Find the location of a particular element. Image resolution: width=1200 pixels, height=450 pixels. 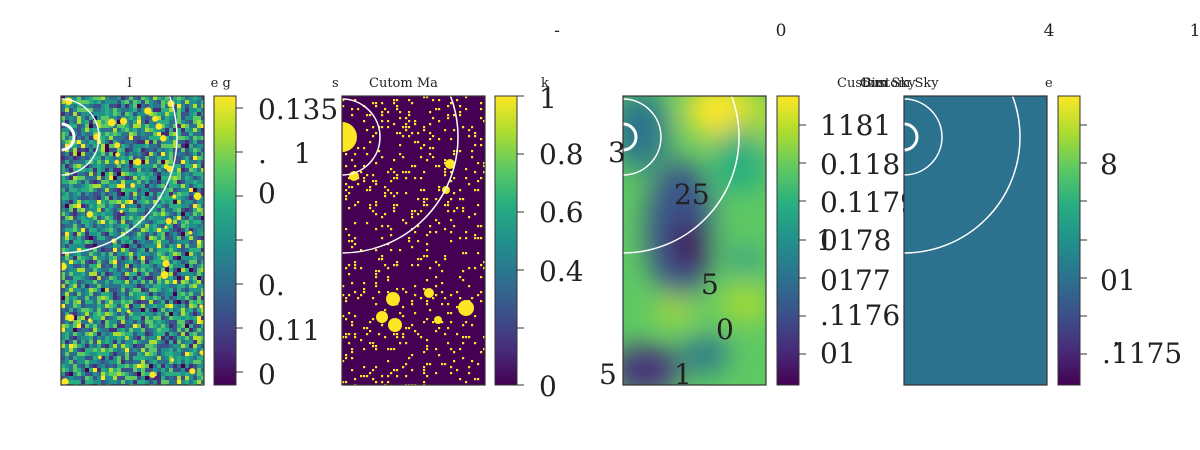

cbar-a-tick-5: 0.11 is located at coordinates (289, 330).